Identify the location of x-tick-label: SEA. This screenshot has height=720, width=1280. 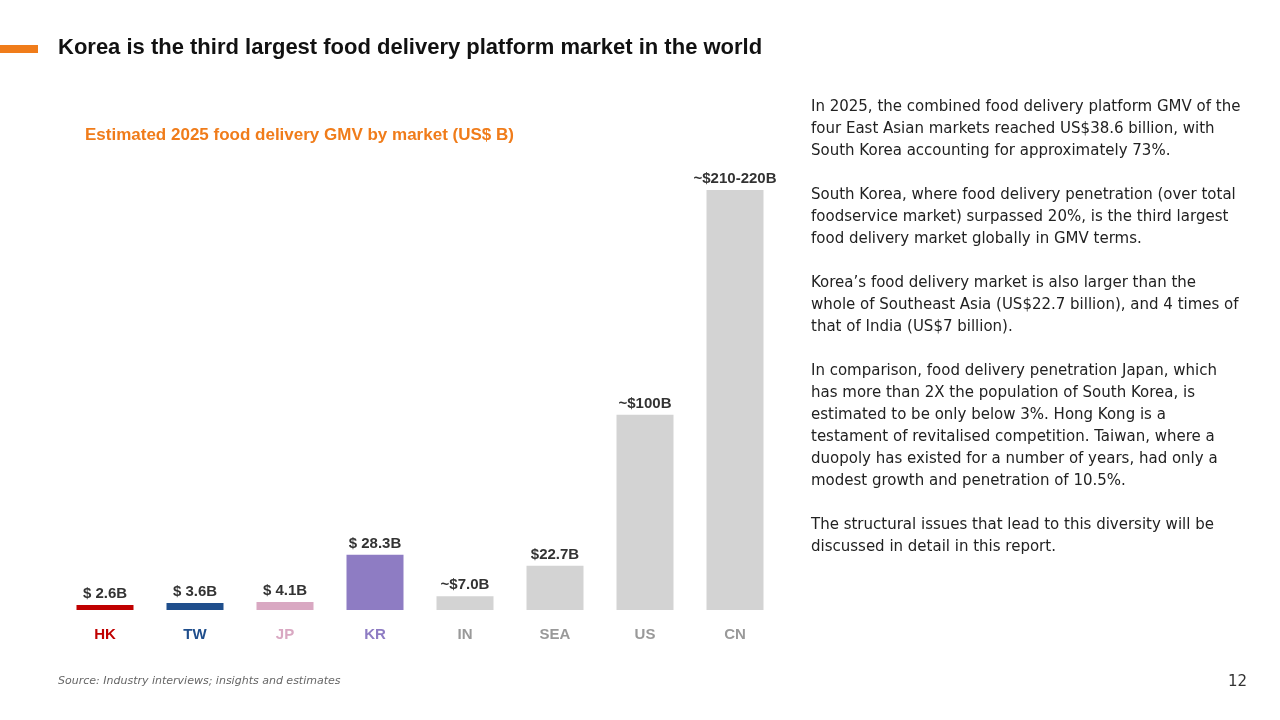
(555, 633).